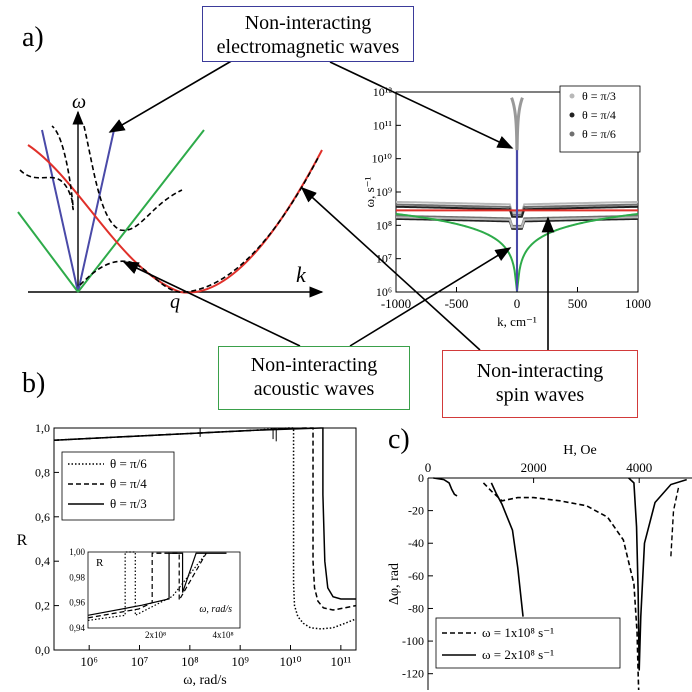 This screenshot has width=692, height=692. Describe the element at coordinates (211, 304) in the screenshot. I see `arrow-acoustic-left` at that location.